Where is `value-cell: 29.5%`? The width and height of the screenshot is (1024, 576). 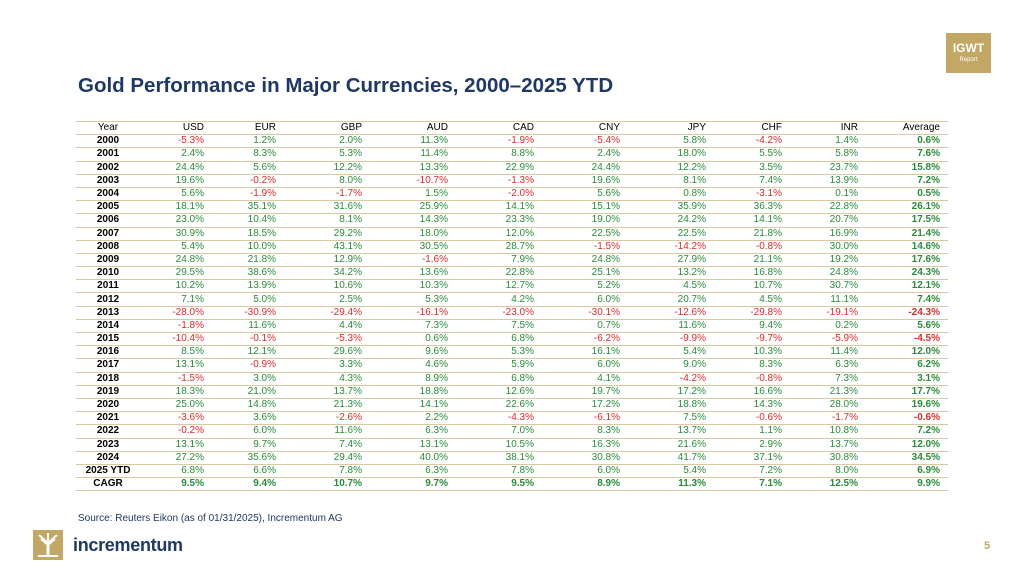
value-cell: 29.5% is located at coordinates (176, 273).